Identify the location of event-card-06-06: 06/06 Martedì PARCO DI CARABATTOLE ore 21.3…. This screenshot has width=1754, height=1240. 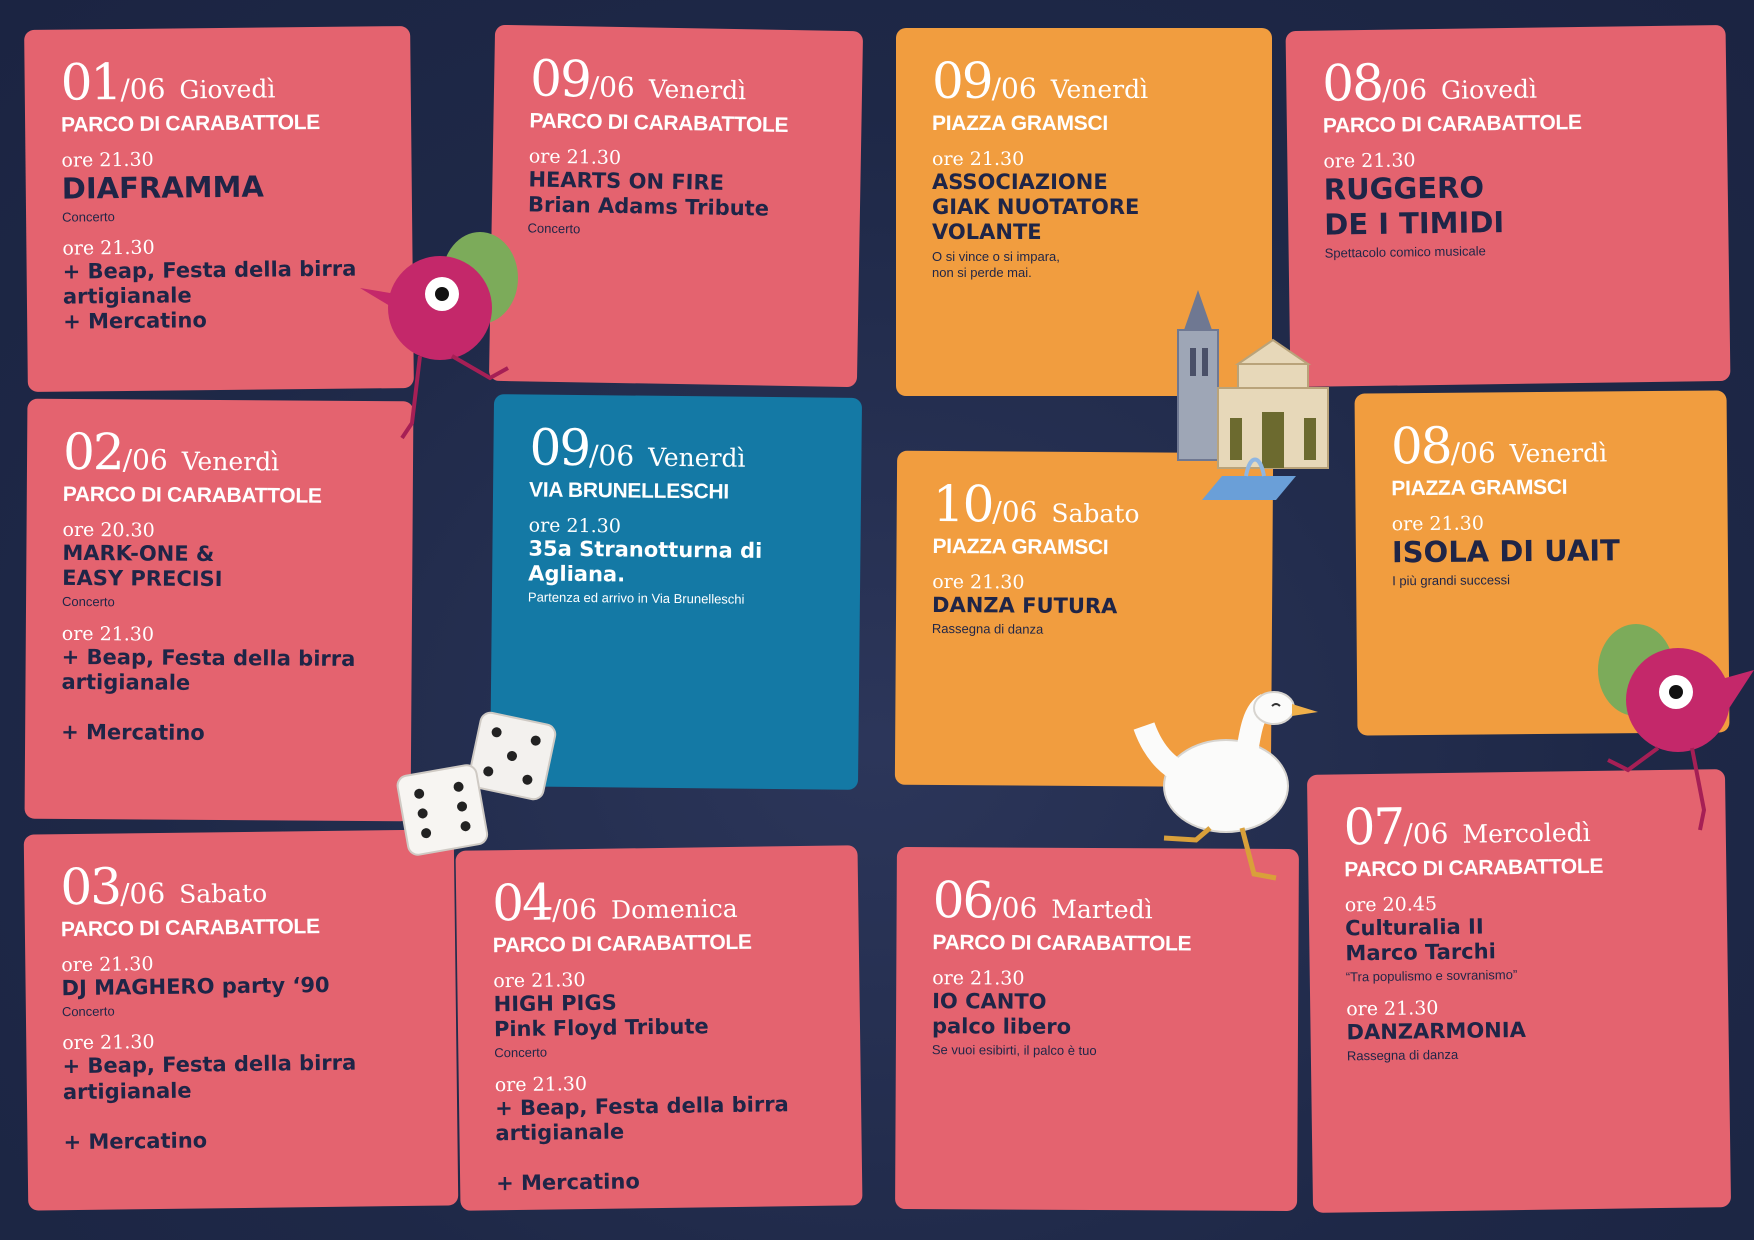
(1097, 1029).